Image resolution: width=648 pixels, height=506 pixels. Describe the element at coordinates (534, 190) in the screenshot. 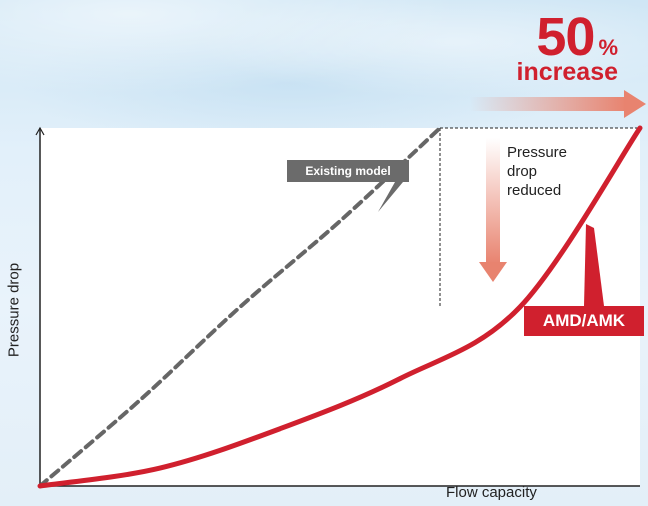

I see `note-line-3: reduced` at that location.